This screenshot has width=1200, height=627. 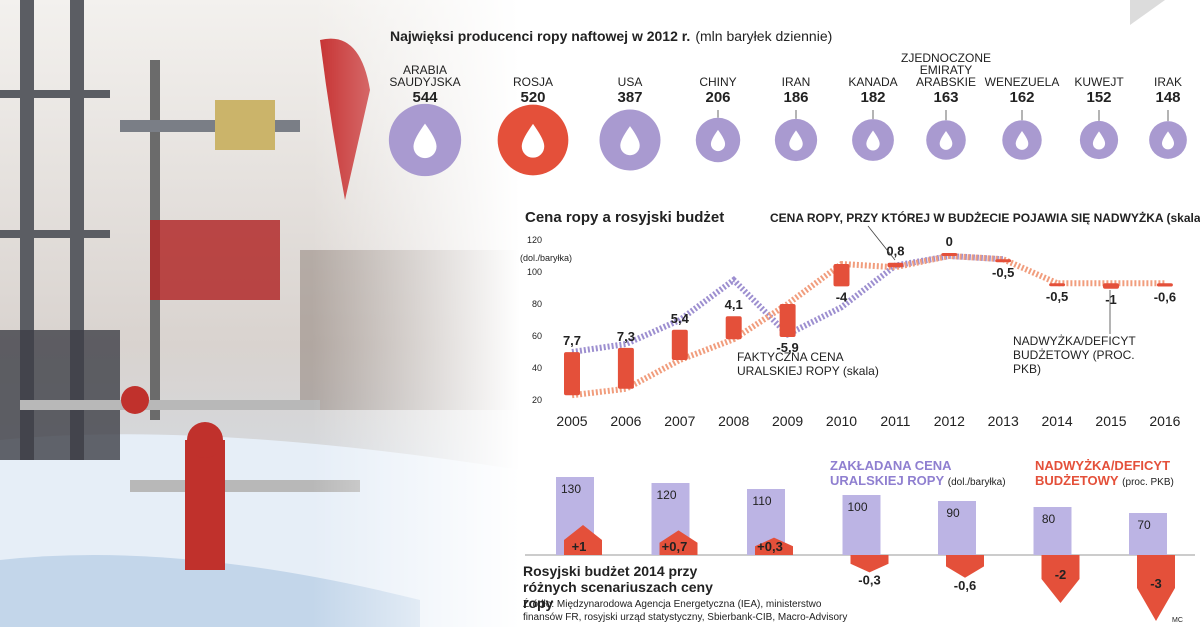 I want to click on value-label: 182, so click(x=872, y=97).